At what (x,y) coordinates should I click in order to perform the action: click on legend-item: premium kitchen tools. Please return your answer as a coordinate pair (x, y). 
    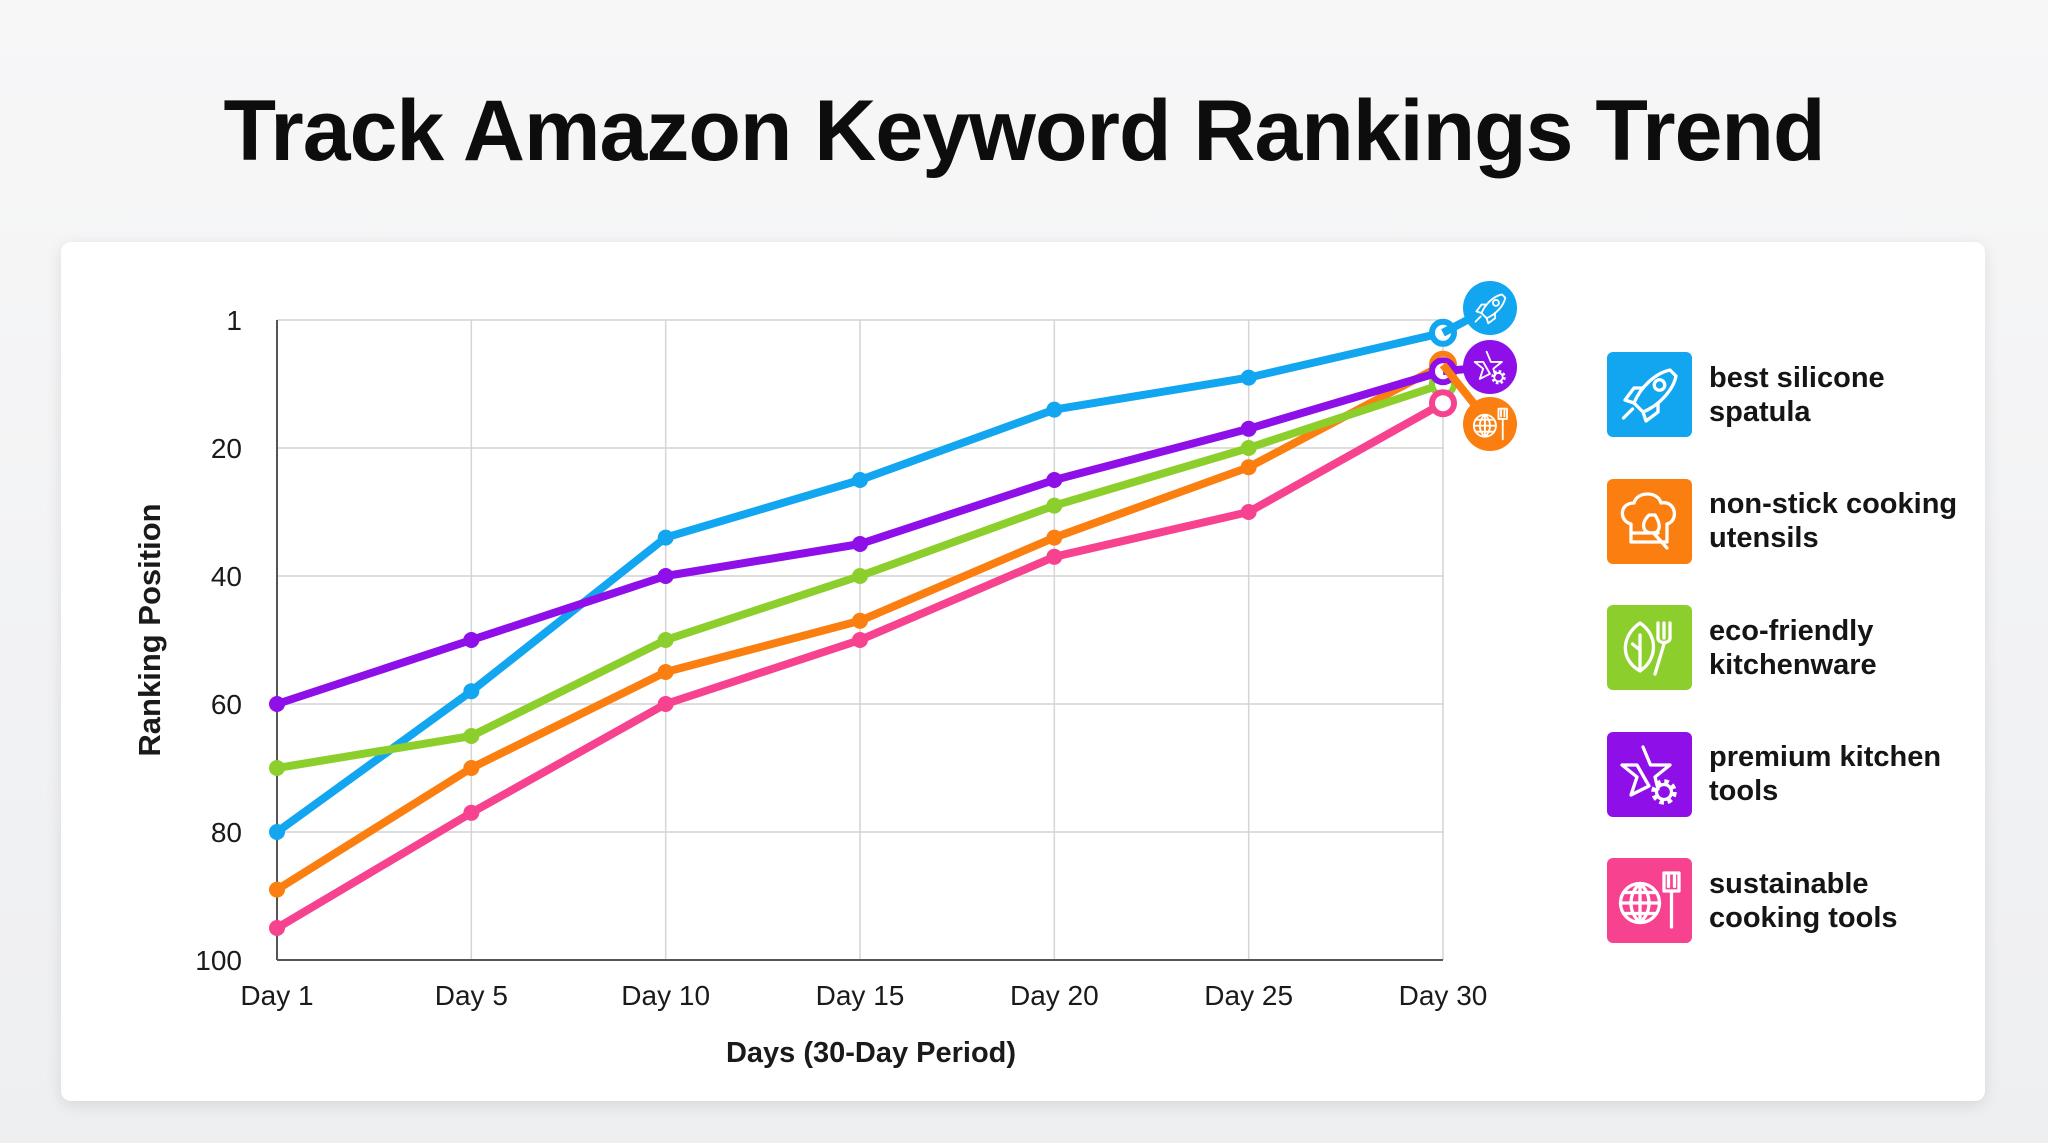
    Looking at the image, I should click on (1797, 774).